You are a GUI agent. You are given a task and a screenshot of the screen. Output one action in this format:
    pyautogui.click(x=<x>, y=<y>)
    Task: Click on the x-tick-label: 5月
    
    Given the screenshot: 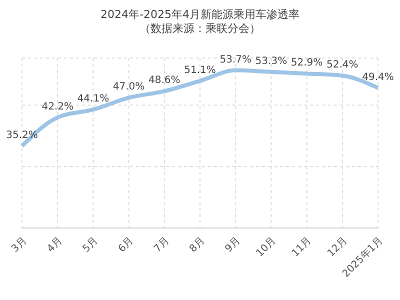 What is the action you would take?
    pyautogui.click(x=90, y=245)
    